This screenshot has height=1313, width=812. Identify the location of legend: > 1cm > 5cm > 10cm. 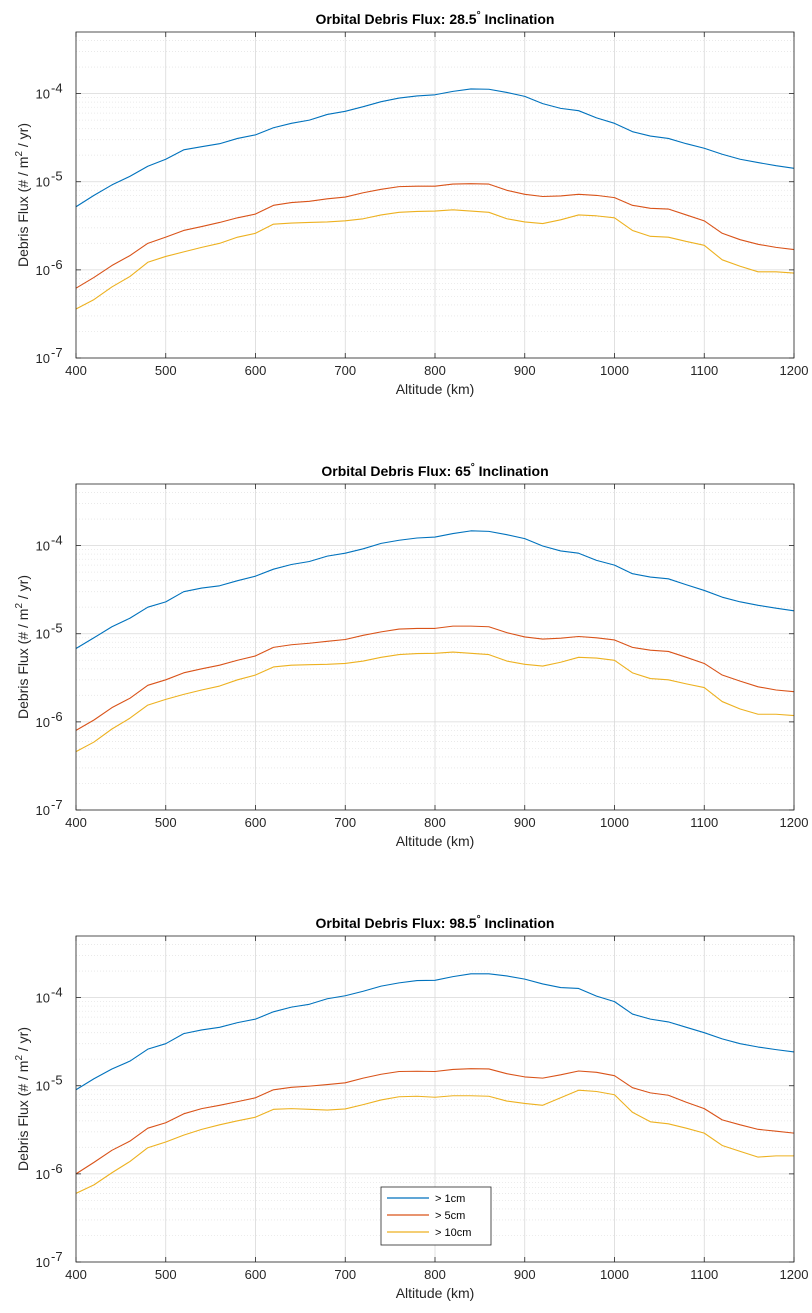
(436, 1216).